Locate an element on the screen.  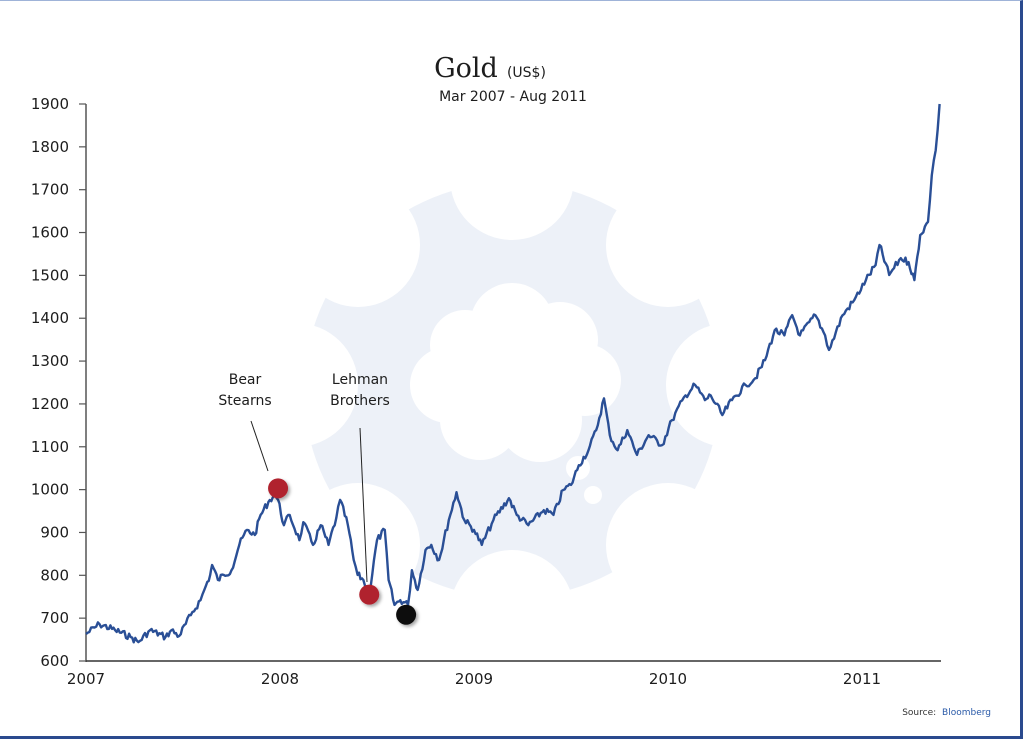
chart-title-main: Gold is located at coordinates (466, 68).